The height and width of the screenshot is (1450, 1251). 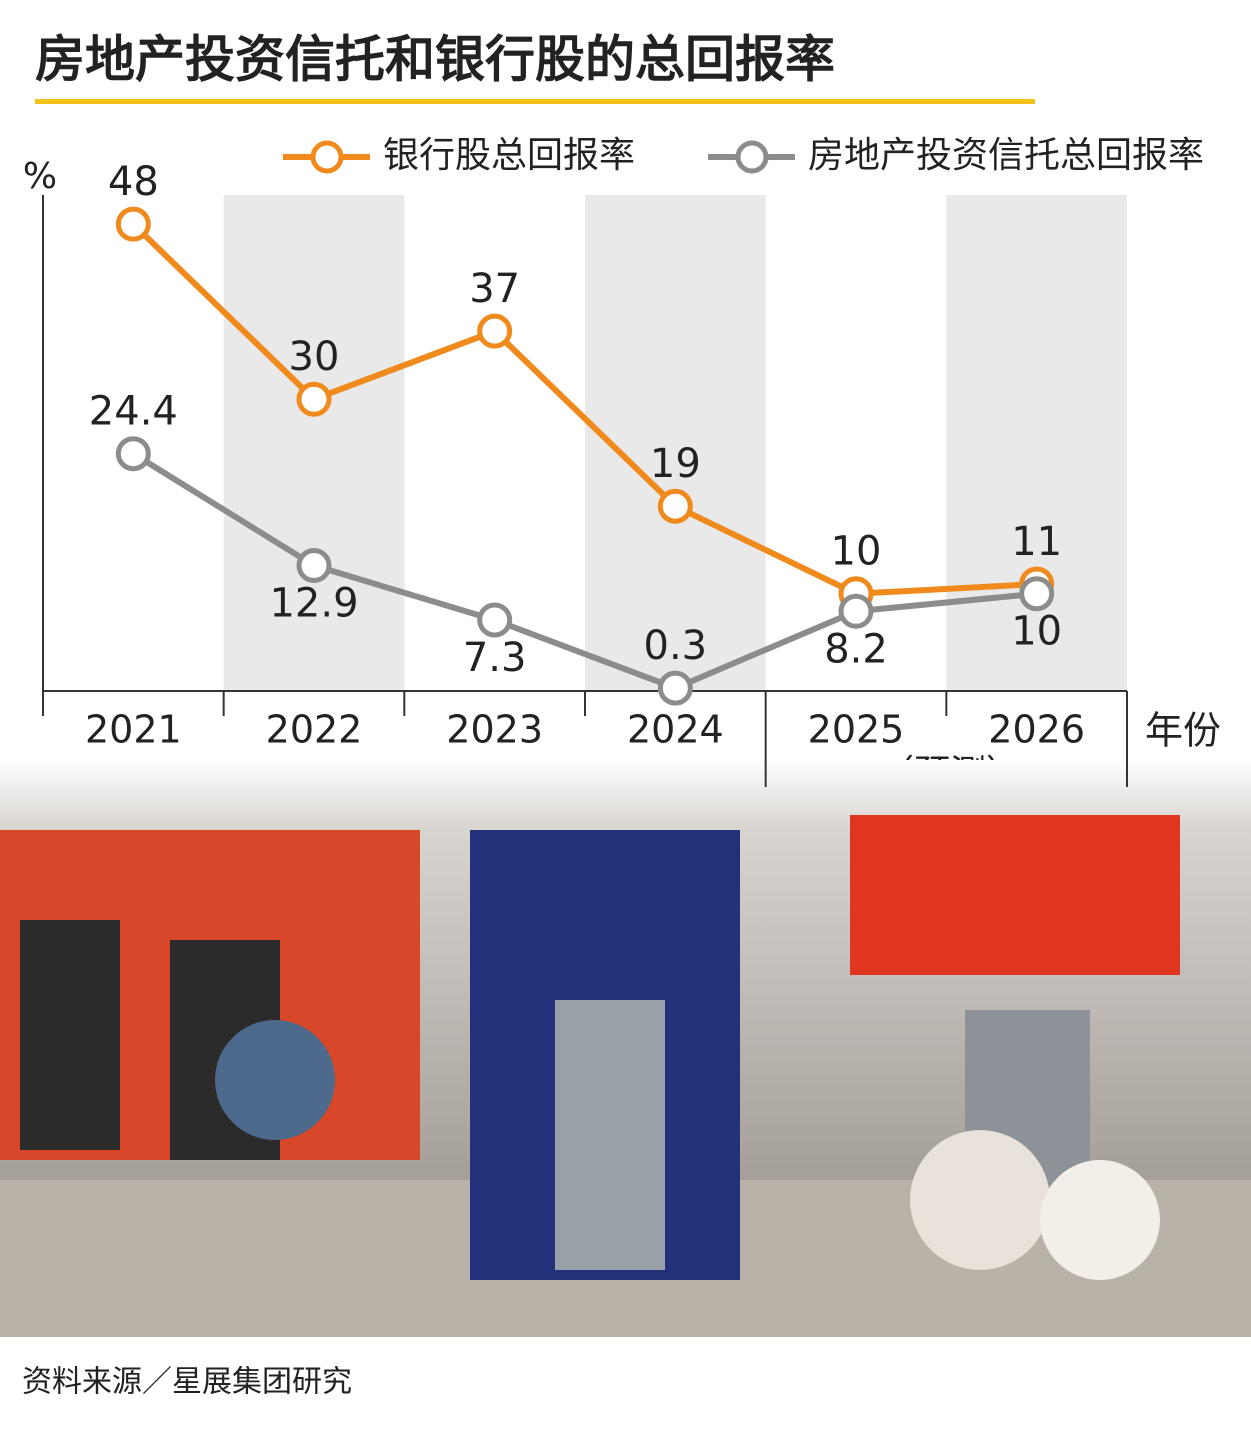 I want to click on x-tick-label: 2026, so click(x=1036, y=730).